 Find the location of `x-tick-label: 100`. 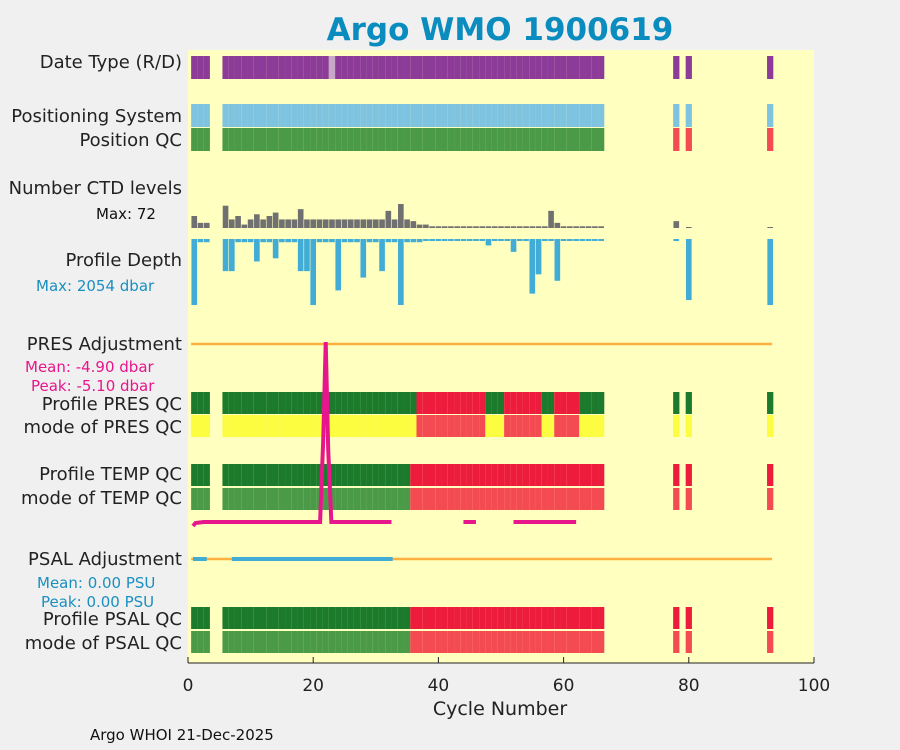

x-tick-label: 100 is located at coordinates (814, 686).